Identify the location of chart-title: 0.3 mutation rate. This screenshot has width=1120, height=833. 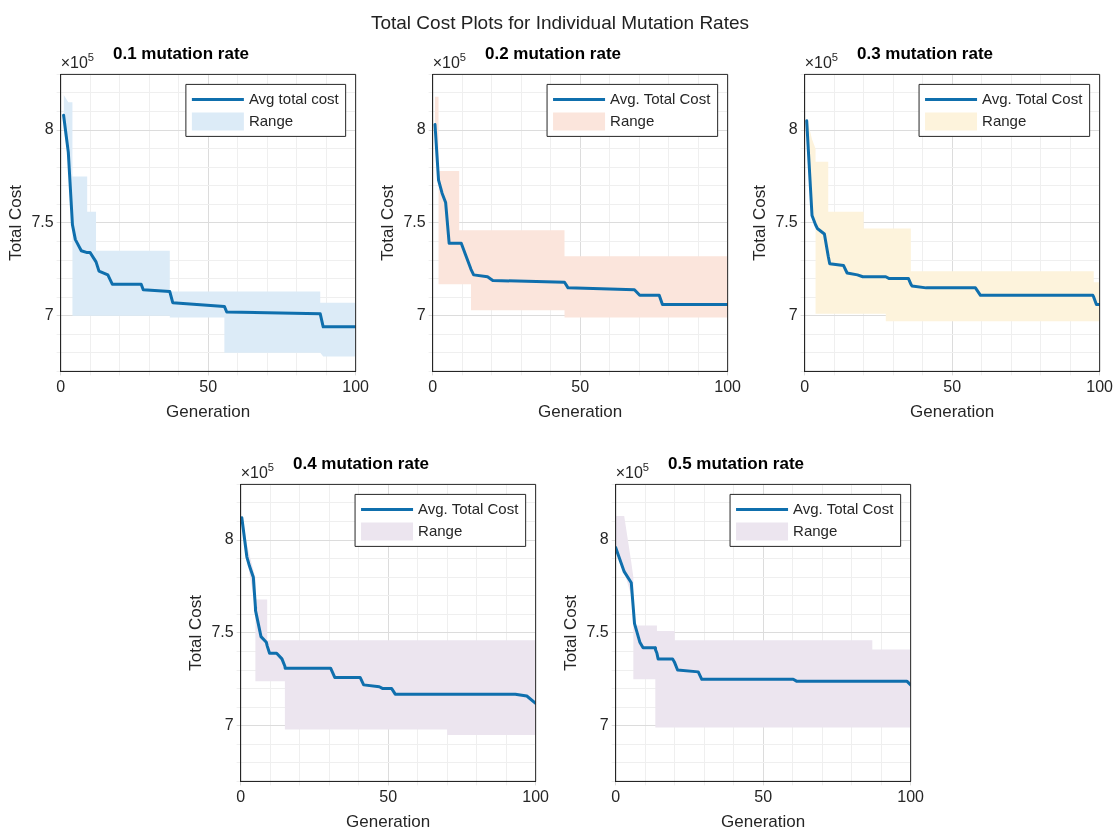
(925, 53).